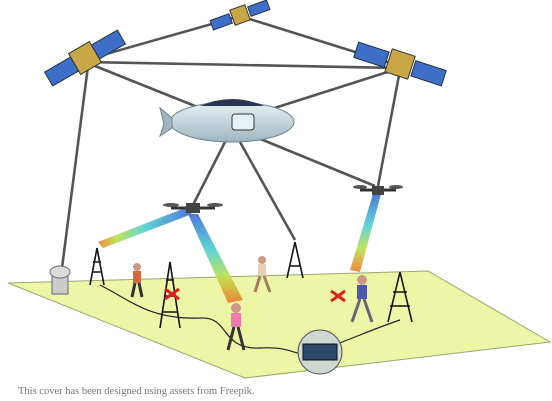 This screenshot has width=552, height=401. What do you see at coordinates (320, 352) in the screenshot?
I see `base-station-hub` at bounding box center [320, 352].